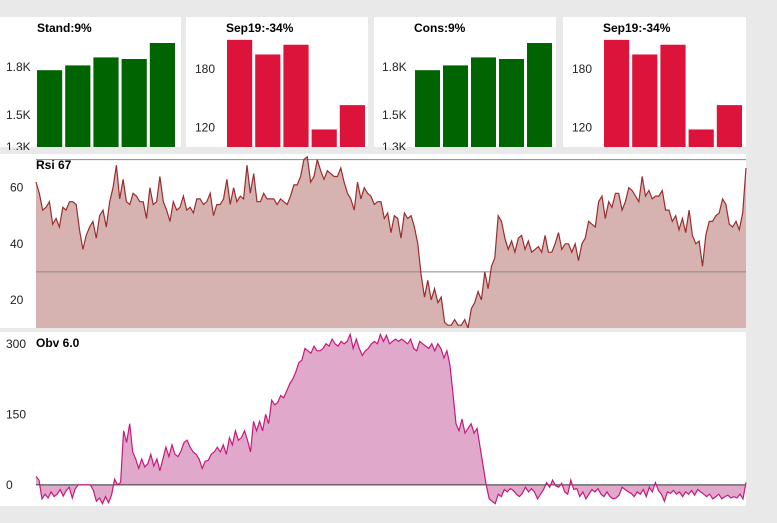 This screenshot has width=777, height=523. I want to click on chart-title: Rsi 67, so click(54, 165).